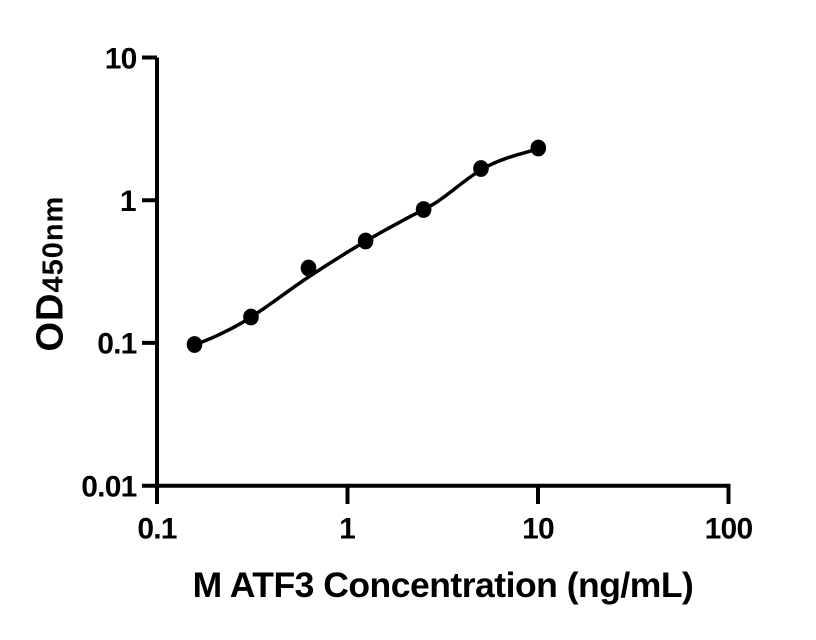 This screenshot has height=640, width=816. I want to click on svg-text: OD450nm, so click(50, 274).